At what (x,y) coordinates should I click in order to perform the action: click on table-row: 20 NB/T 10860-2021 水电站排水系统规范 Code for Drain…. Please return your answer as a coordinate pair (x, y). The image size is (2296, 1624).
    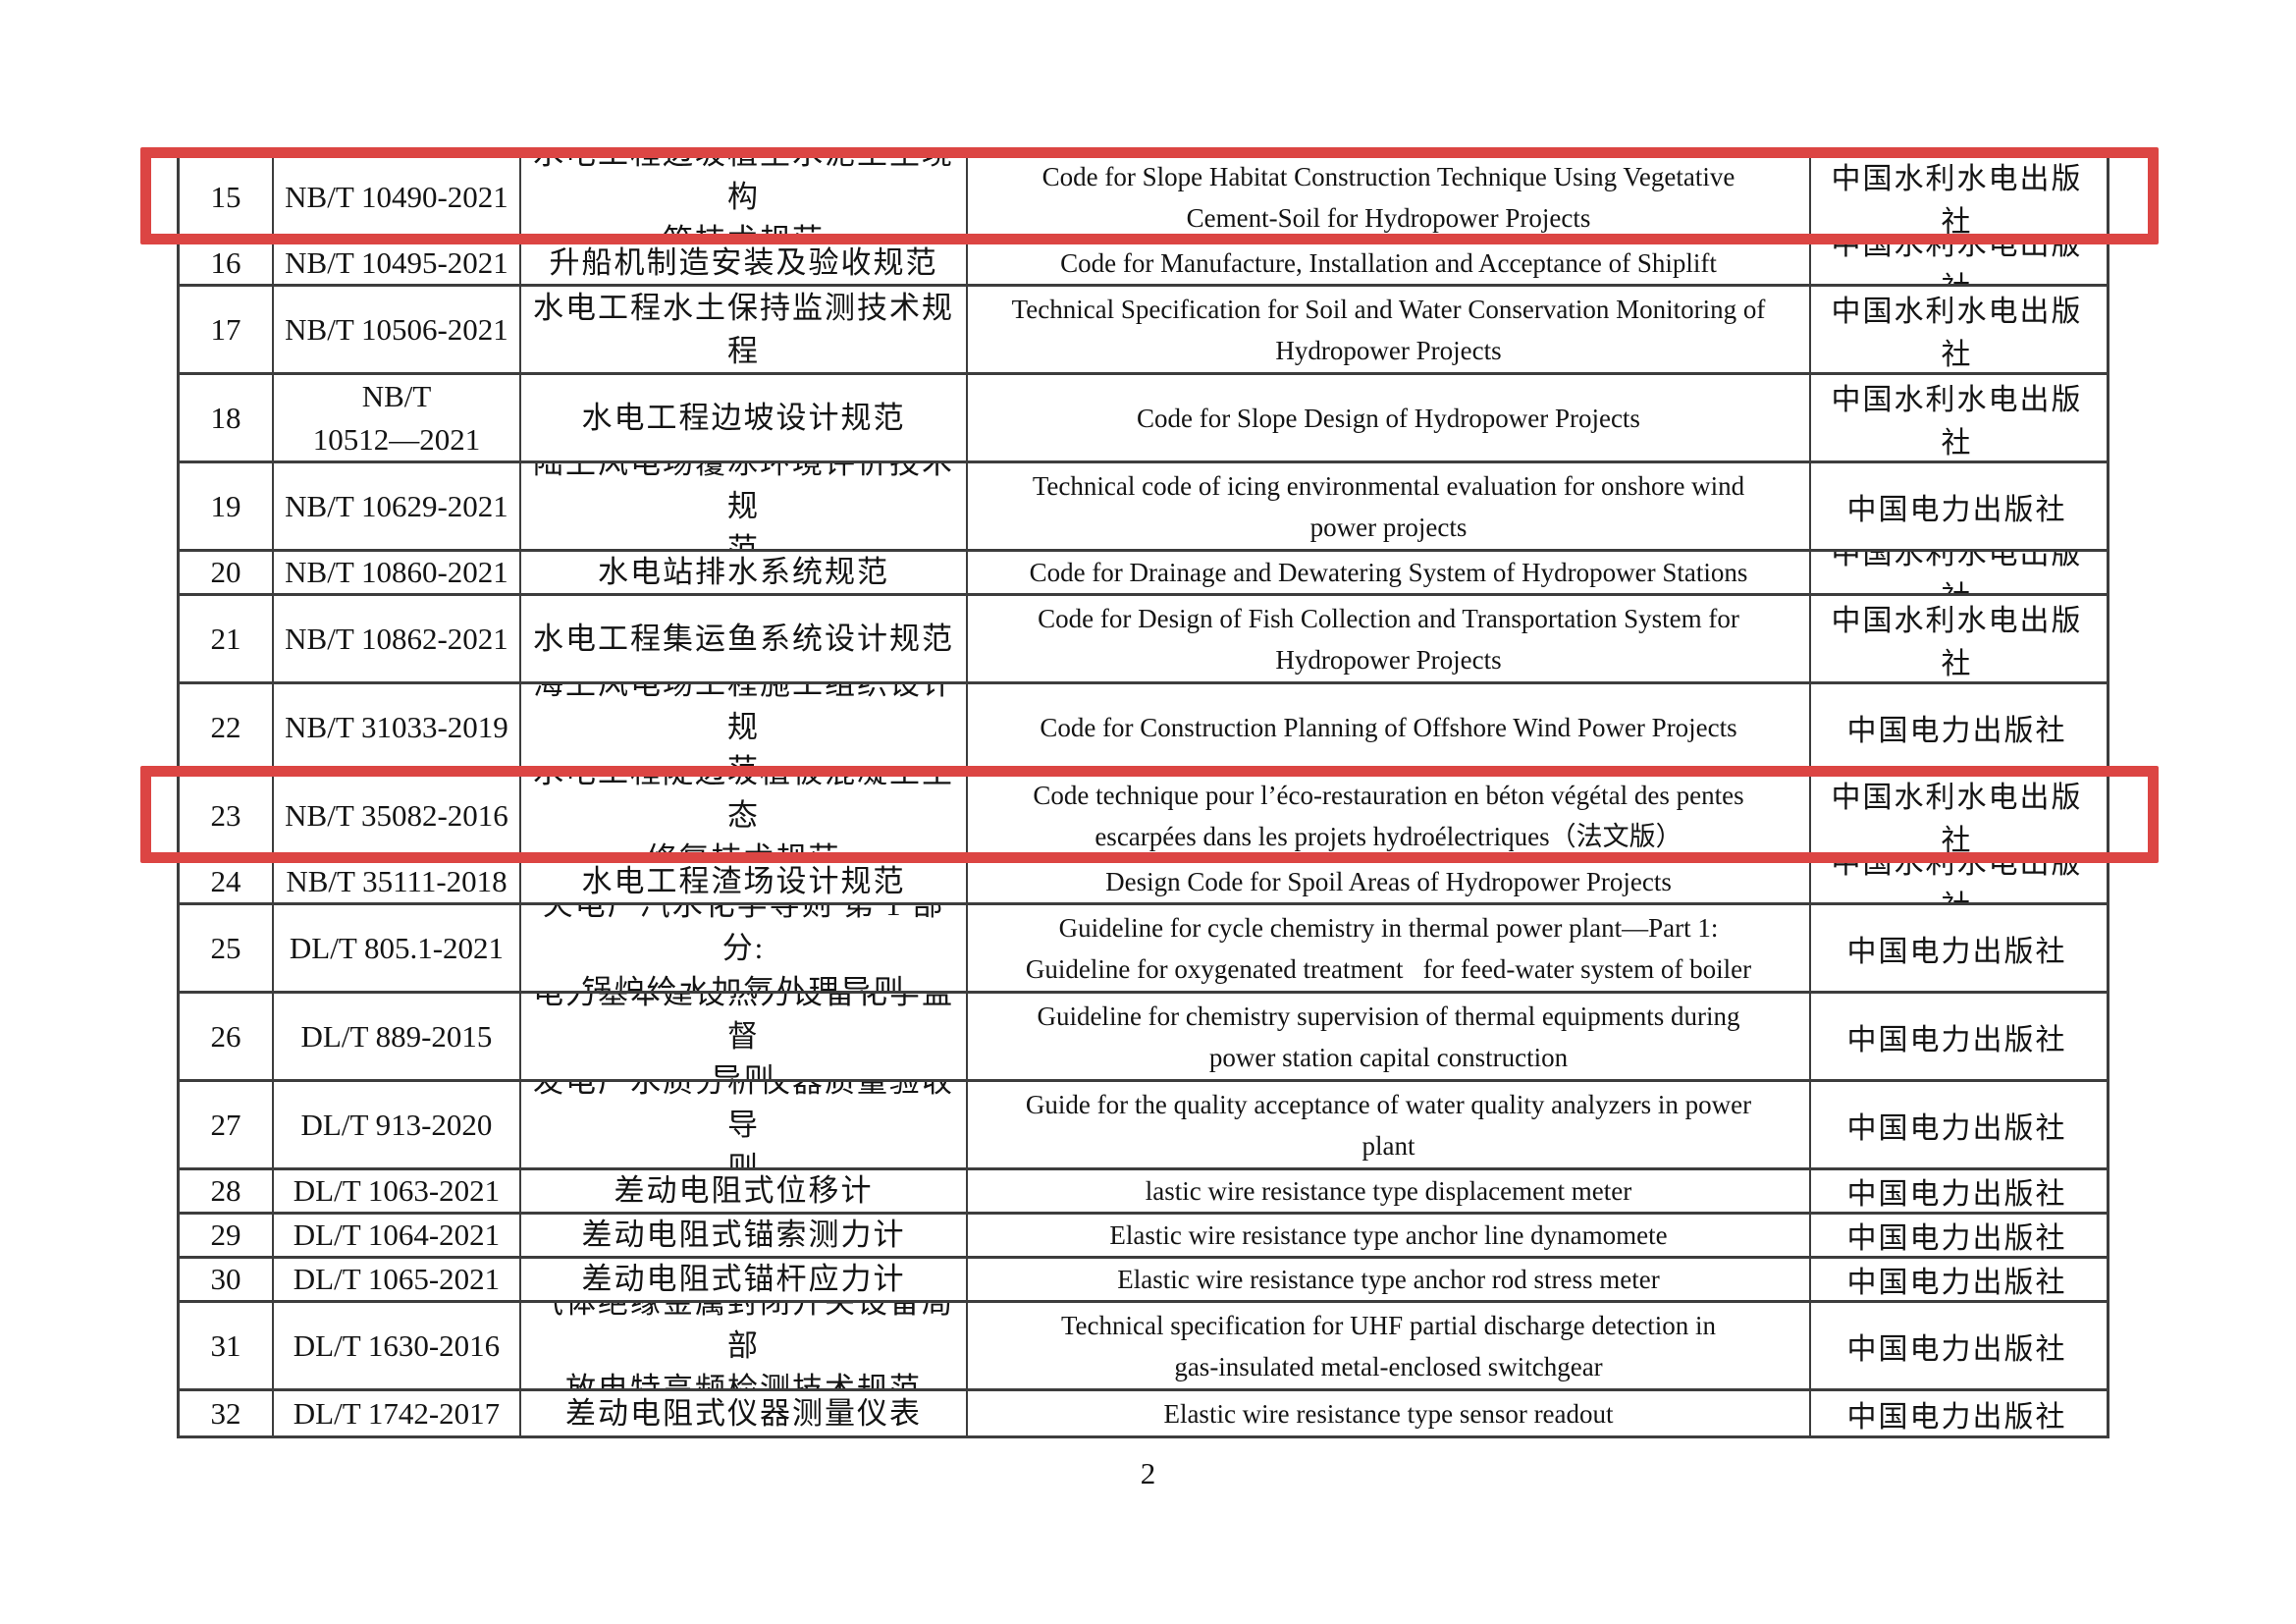
    Looking at the image, I should click on (1143, 574).